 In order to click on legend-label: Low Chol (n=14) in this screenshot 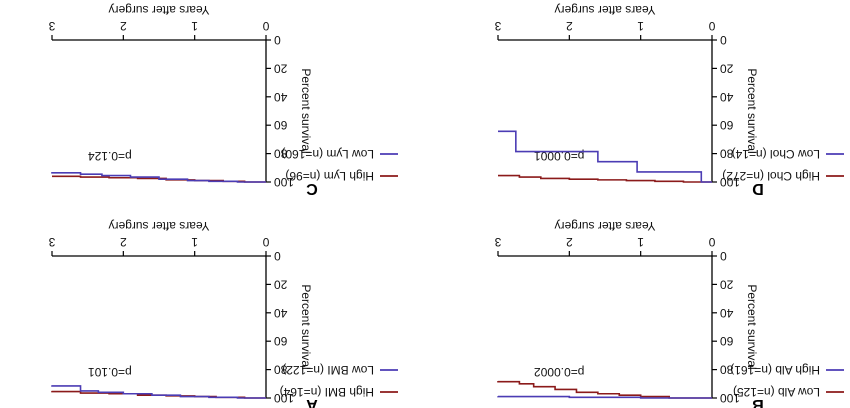, I will do `click(776, 154)`.